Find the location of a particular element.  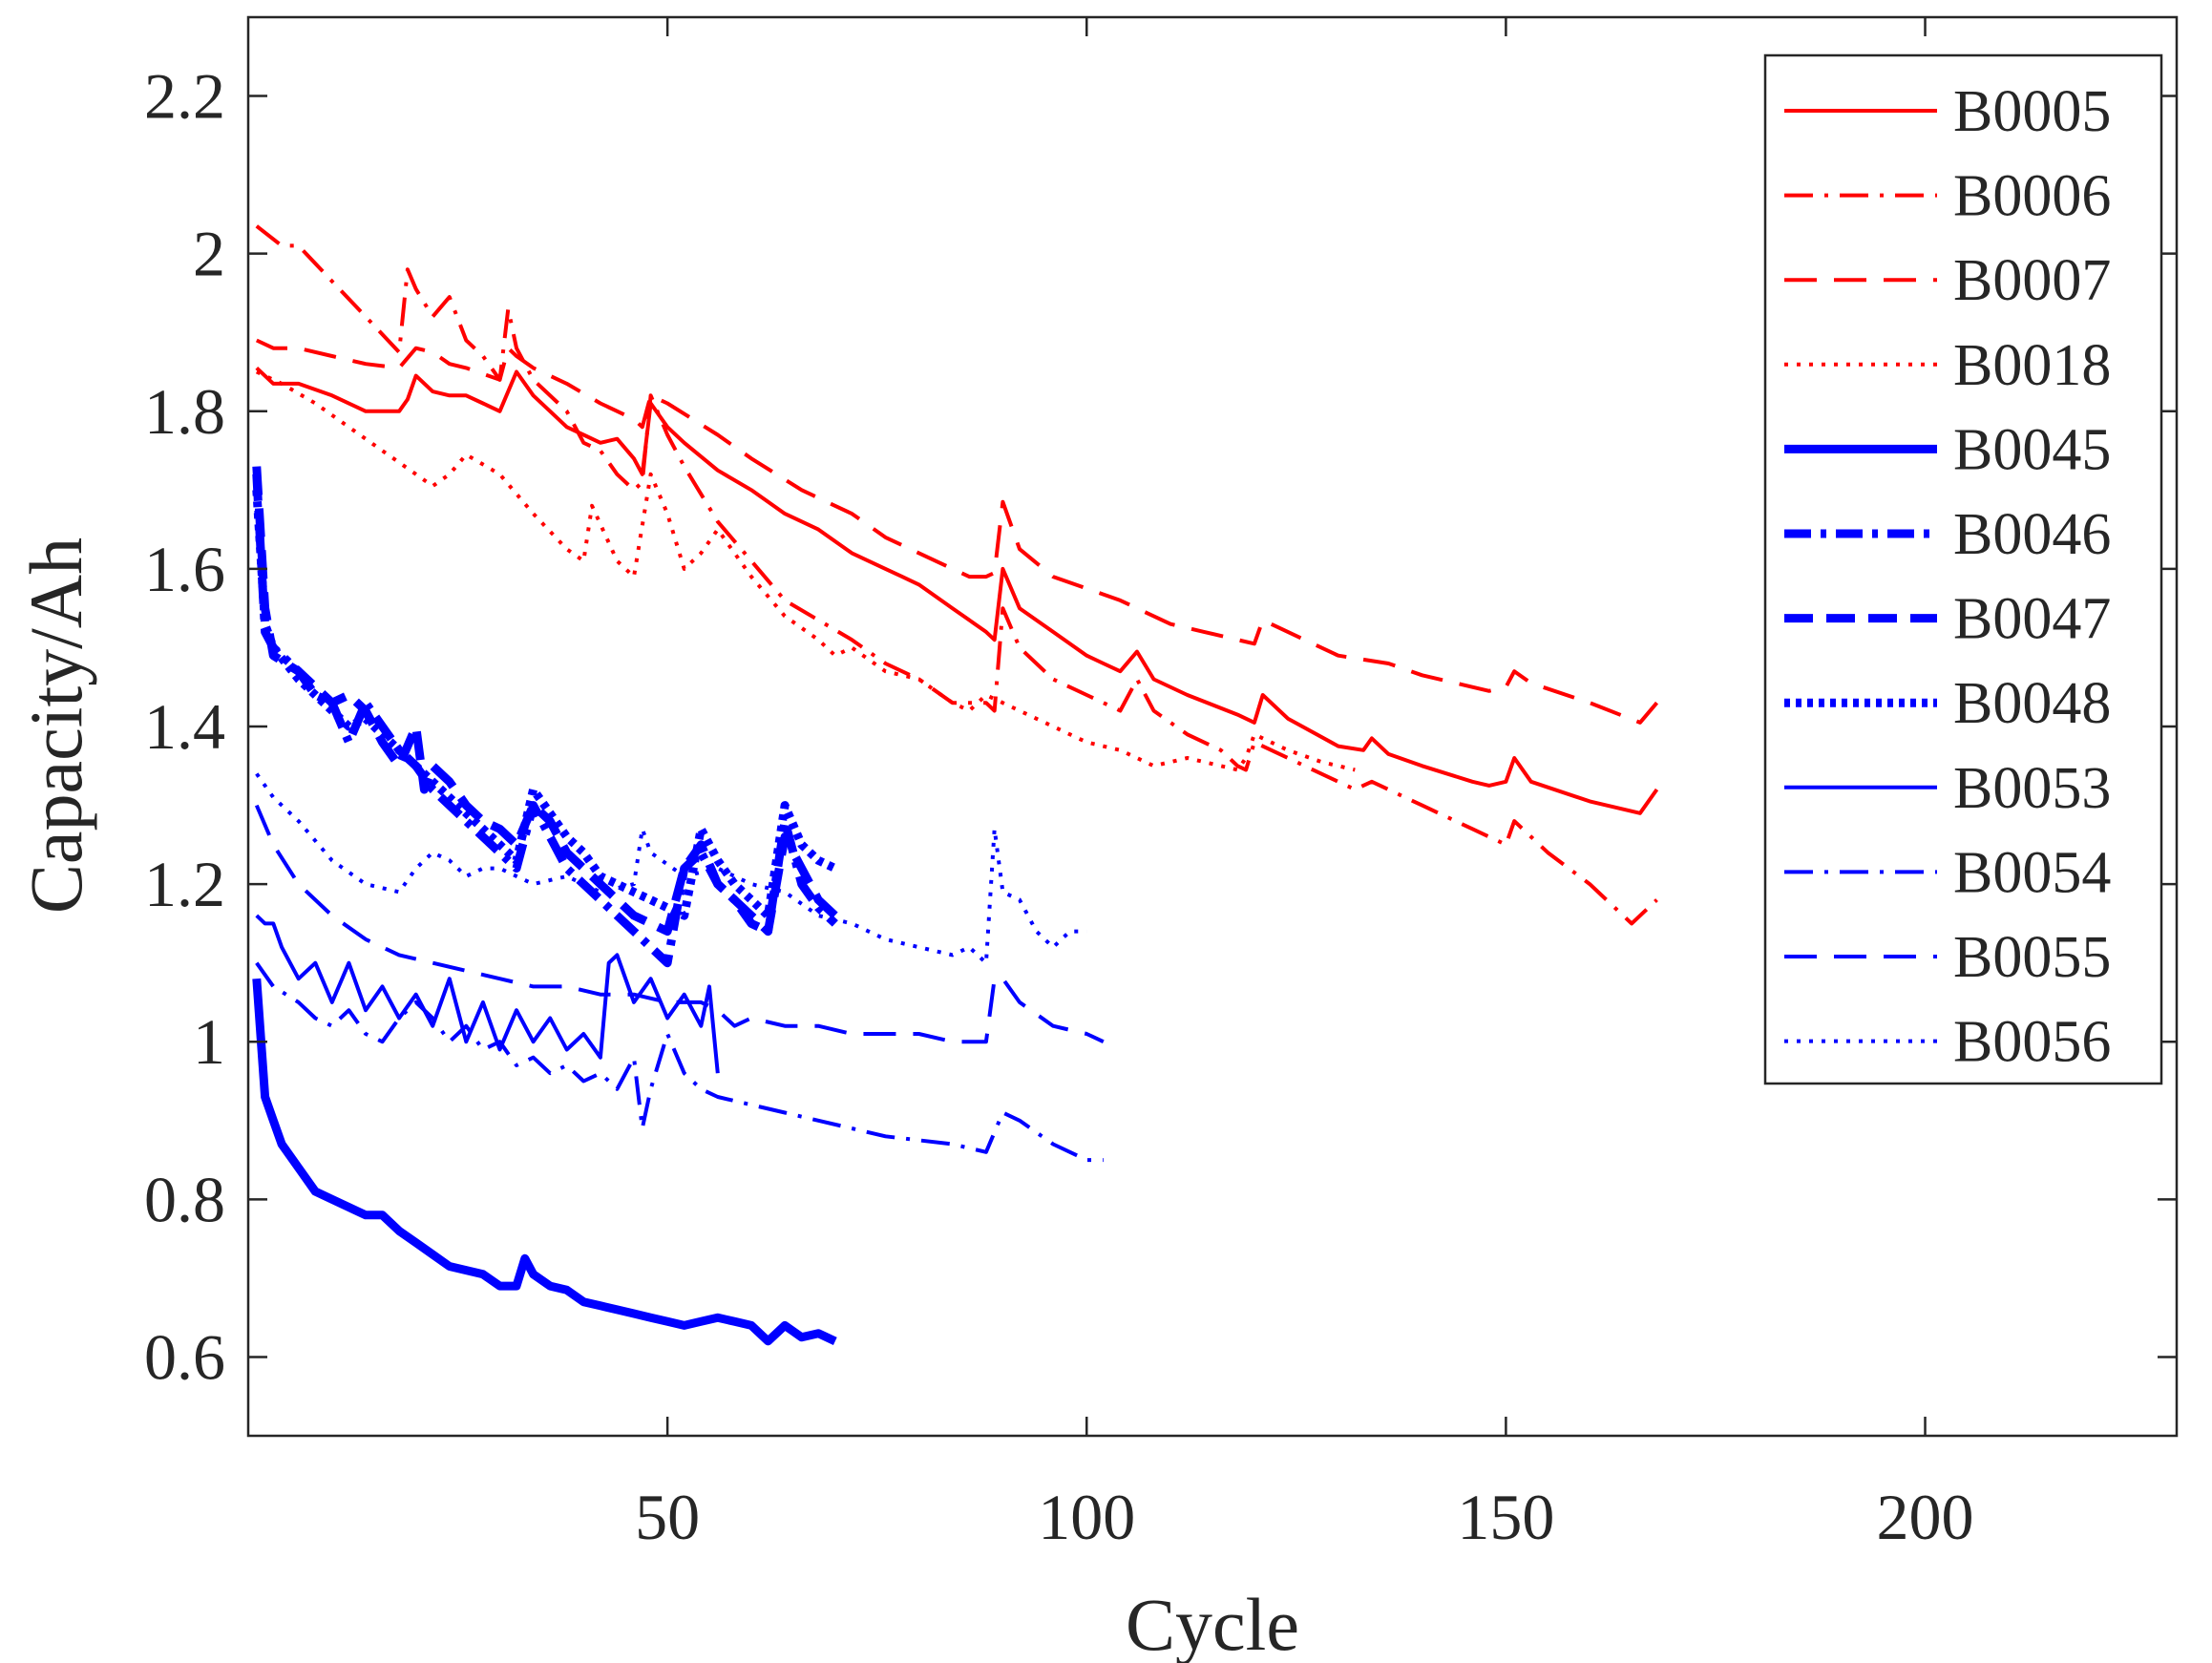

series-line-b0018 is located at coordinates (806, 571).